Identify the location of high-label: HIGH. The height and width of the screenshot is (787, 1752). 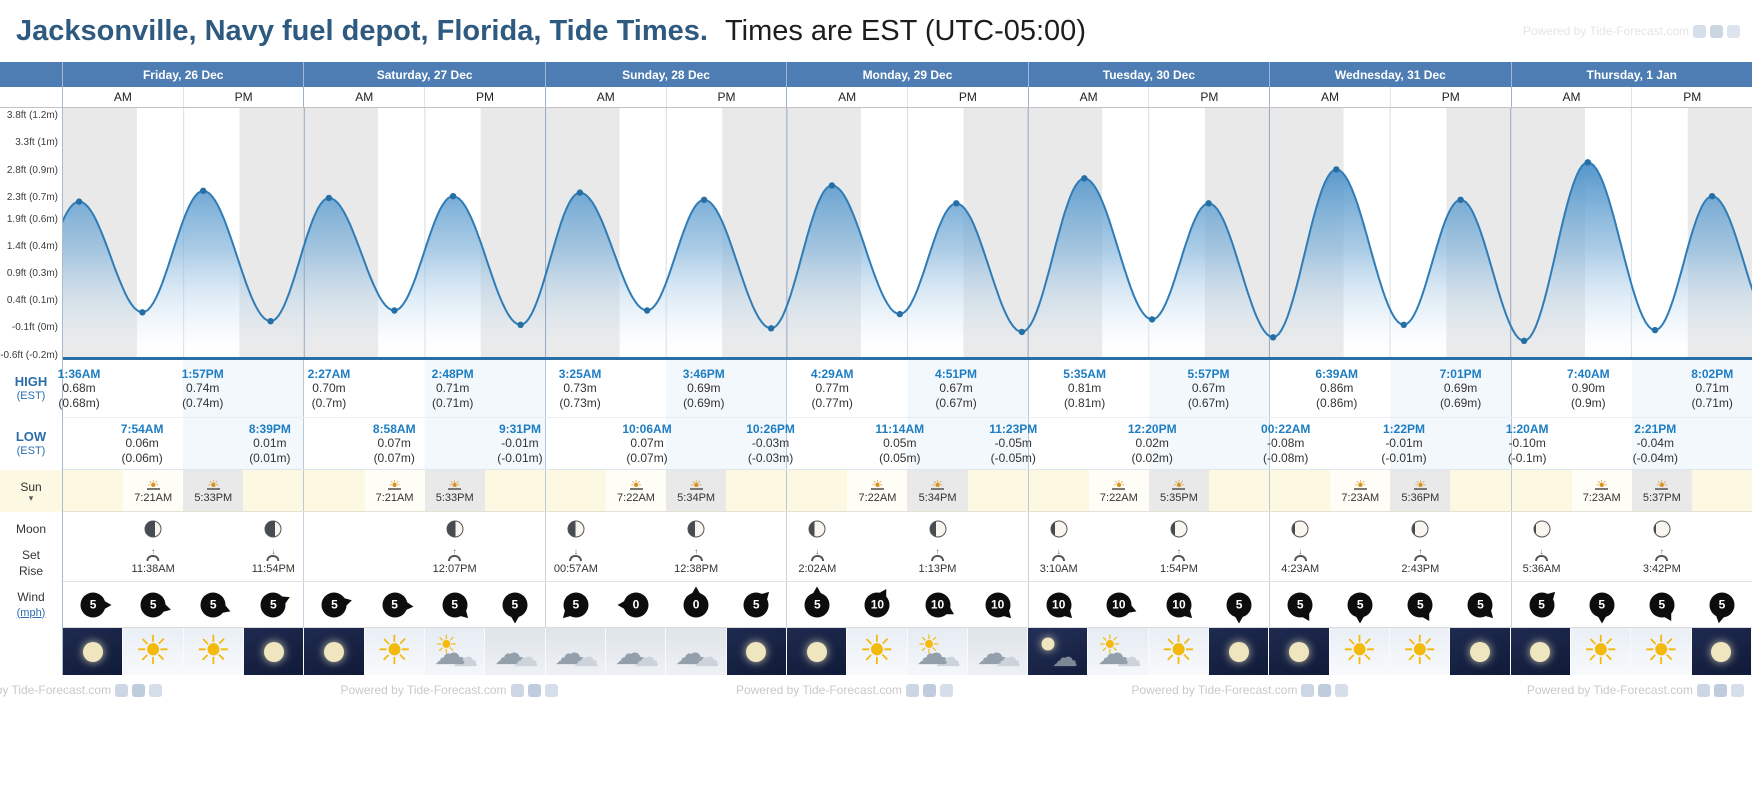
(31, 381).